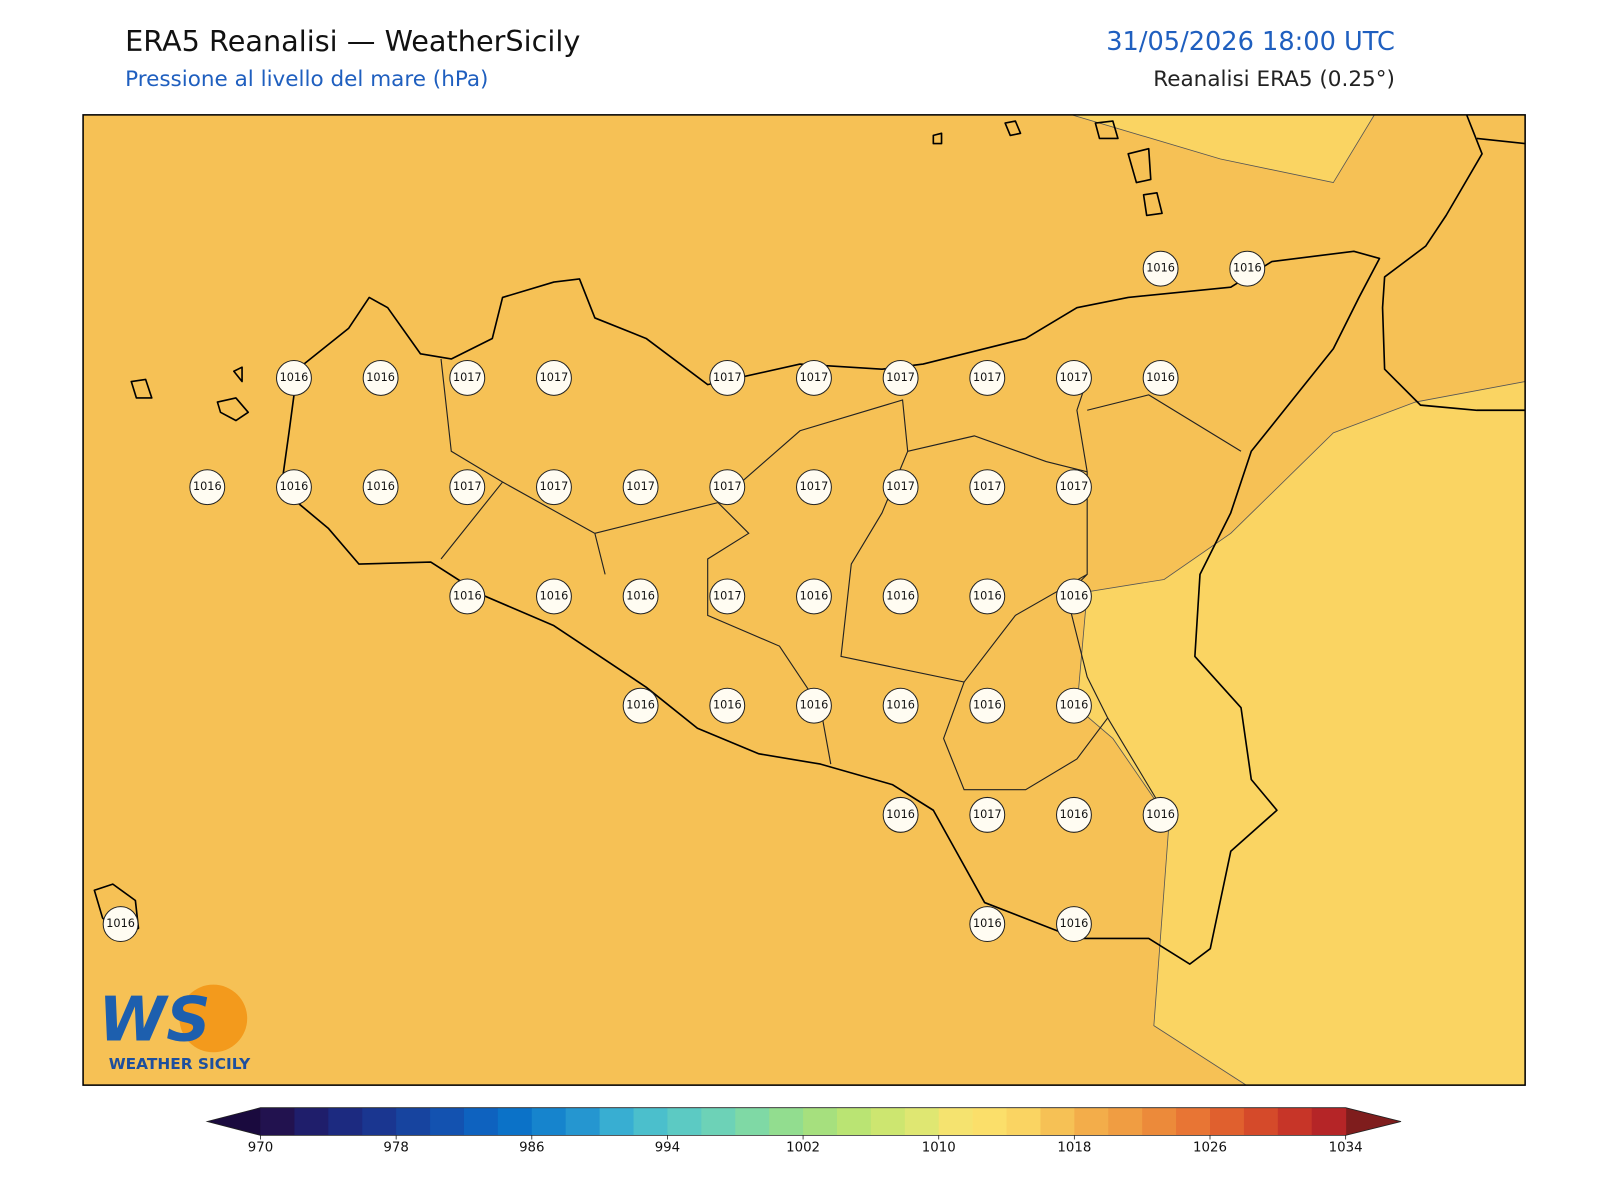  What do you see at coordinates (1223, 148) in the screenshot?
I see `pressure-zone` at bounding box center [1223, 148].